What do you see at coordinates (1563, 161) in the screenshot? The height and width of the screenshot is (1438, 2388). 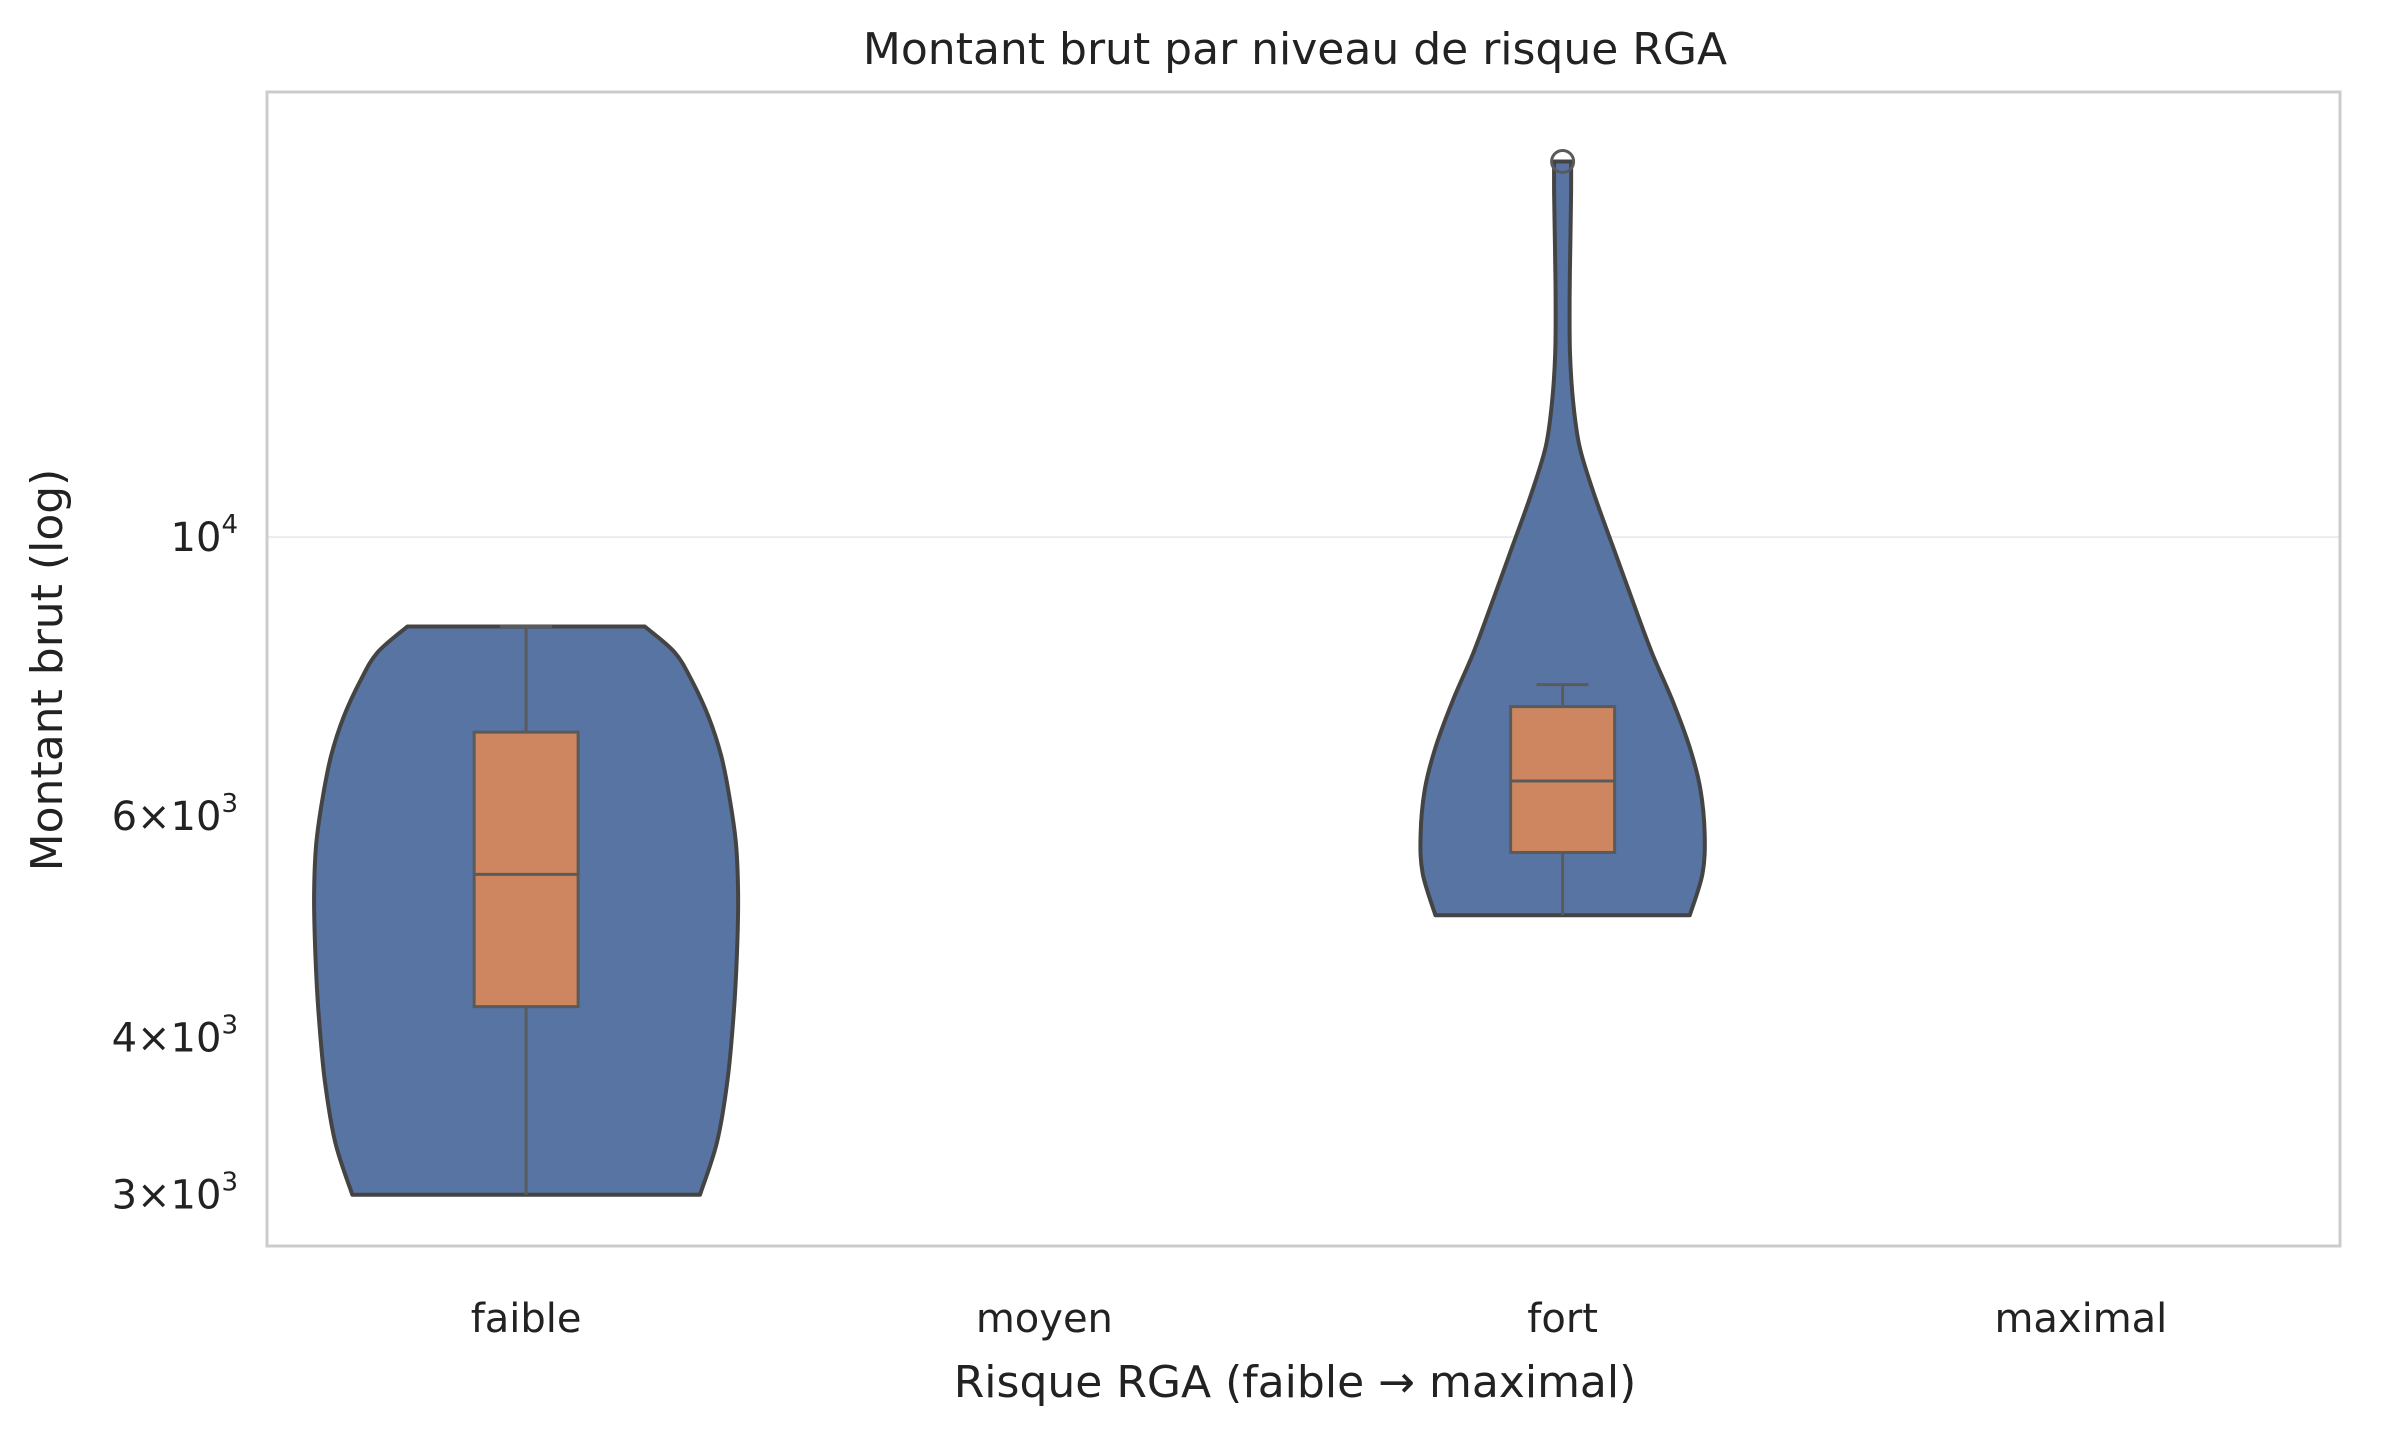 I see `outlier-point` at bounding box center [1563, 161].